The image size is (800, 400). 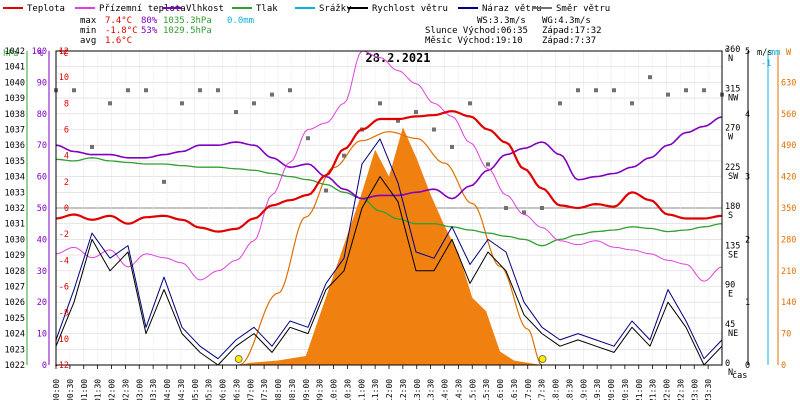 I want to click on direction-tick-label: 270, so click(x=732, y=129).